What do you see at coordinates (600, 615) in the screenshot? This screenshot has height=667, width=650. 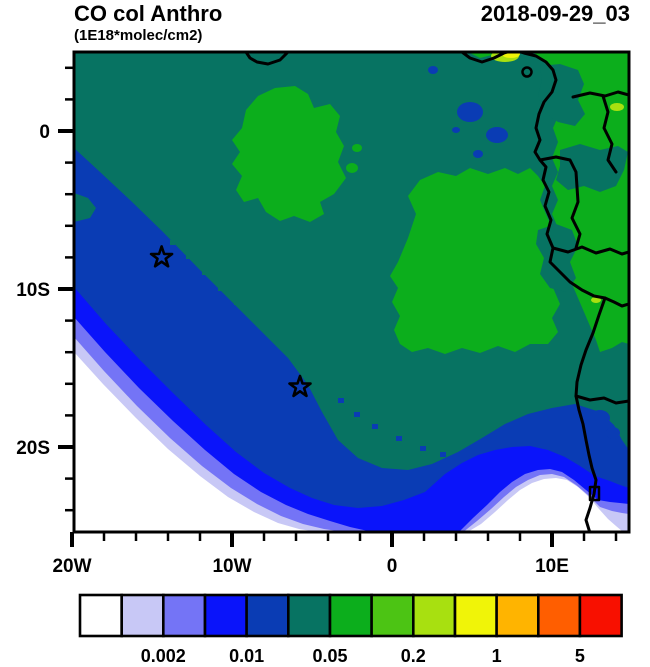 I see `colorbar-cell-red` at bounding box center [600, 615].